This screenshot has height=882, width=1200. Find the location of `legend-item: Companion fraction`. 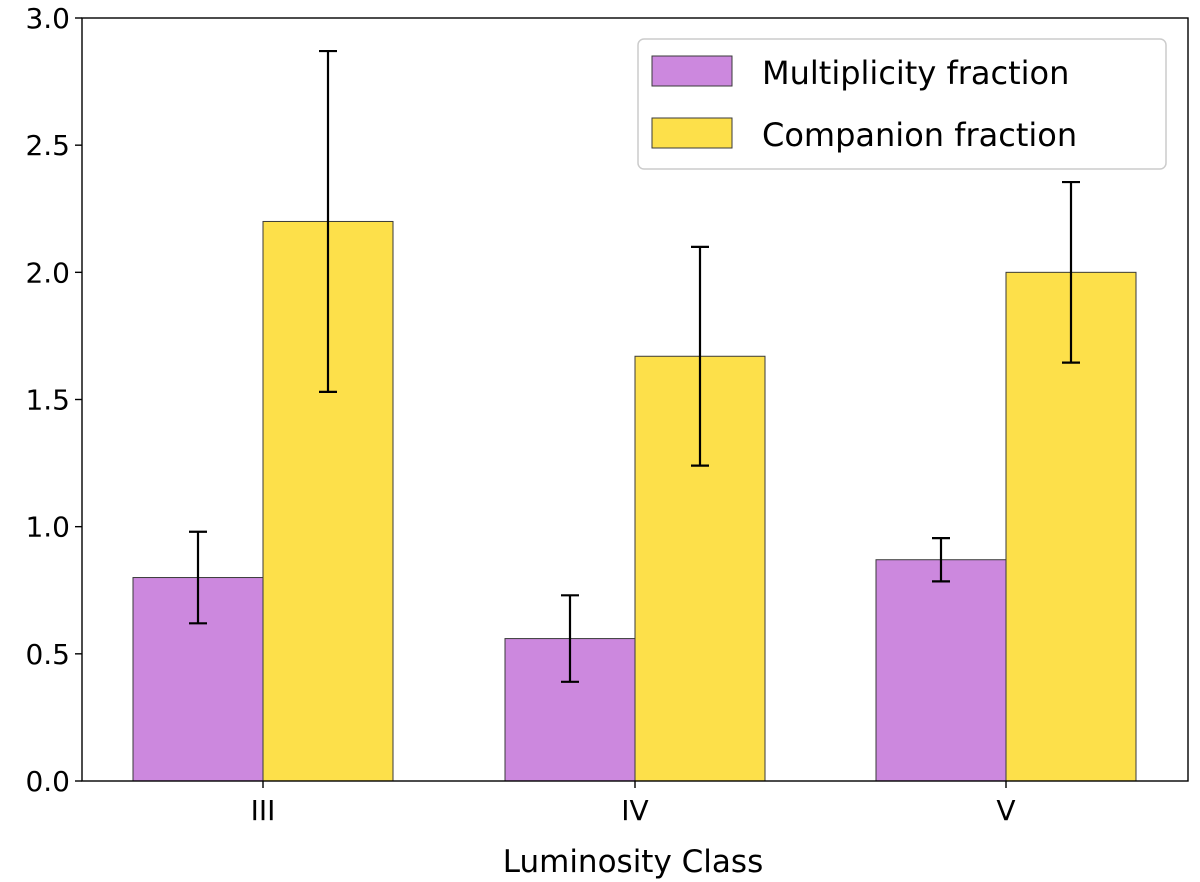

legend-item: Companion fraction is located at coordinates (864, 135).